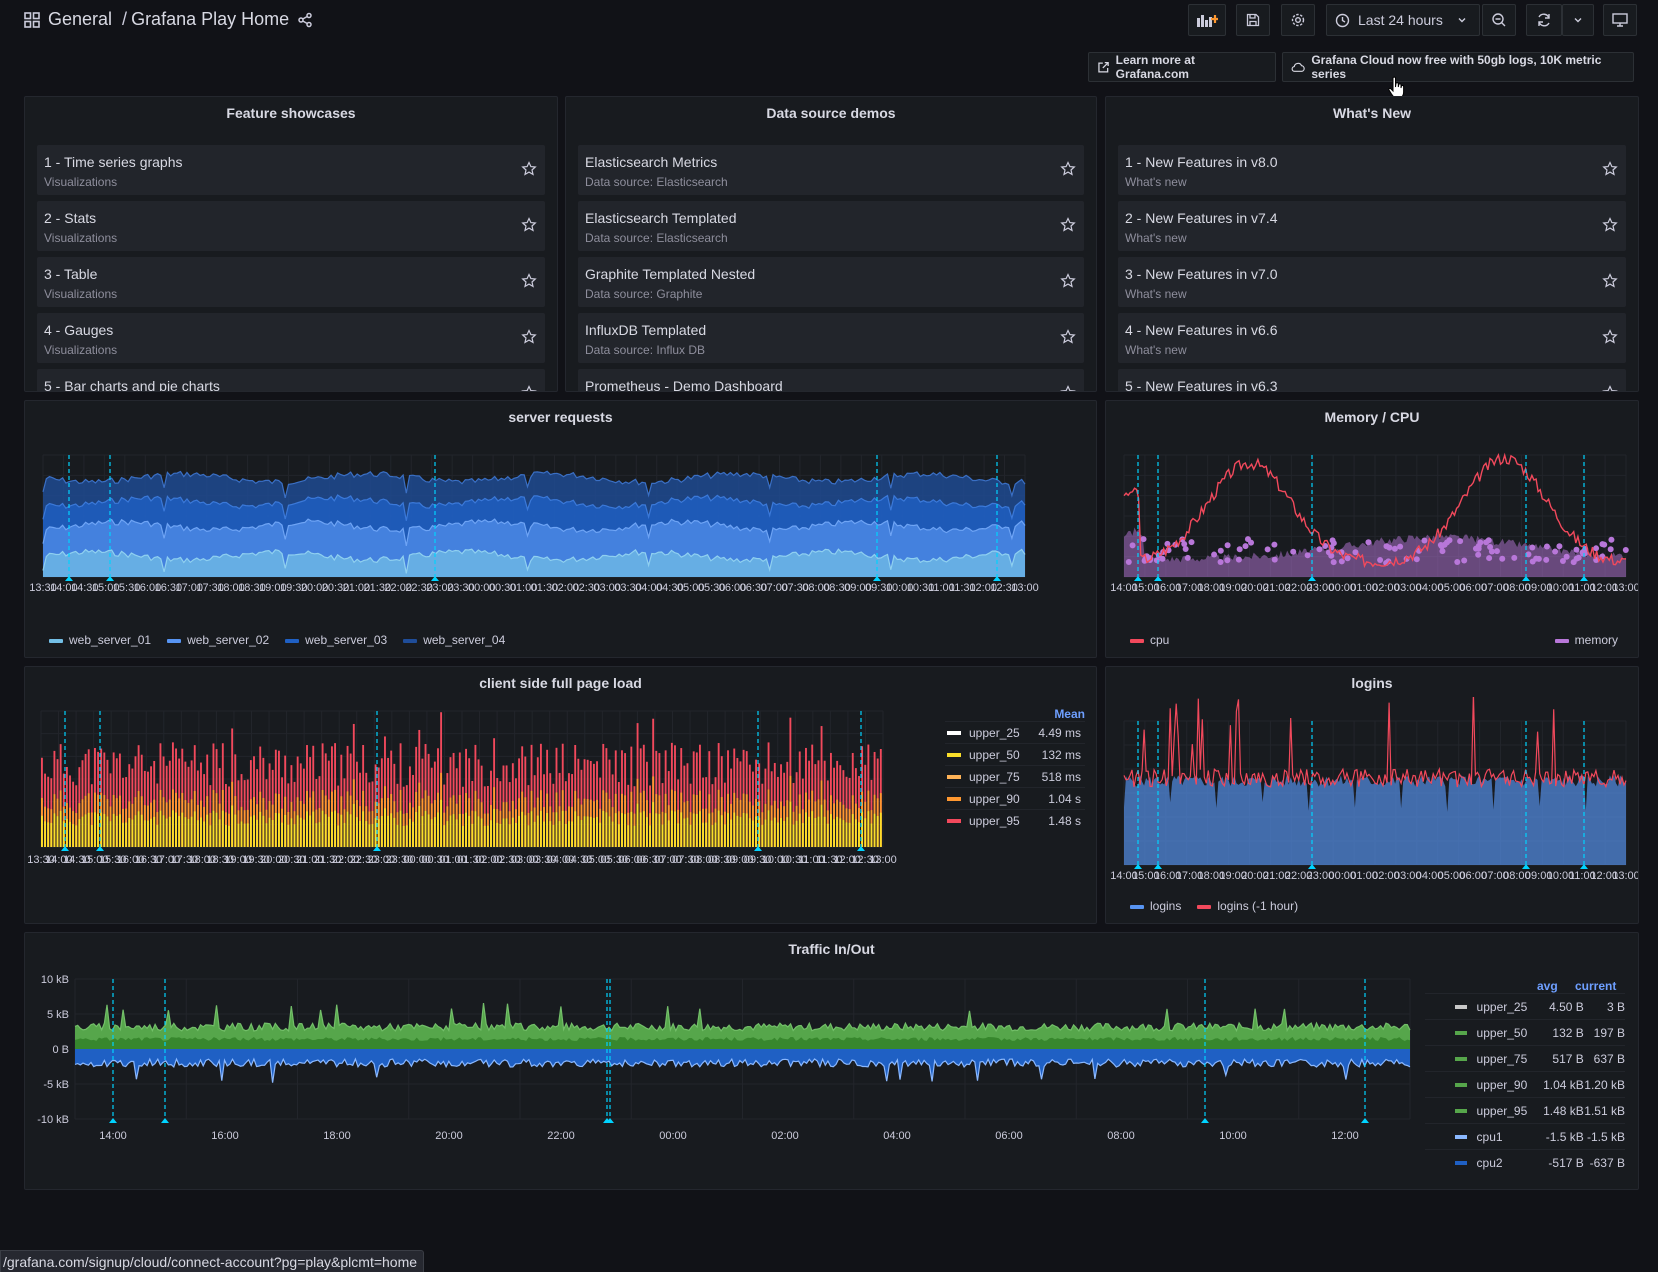 Image resolution: width=1658 pixels, height=1272 pixels. I want to click on legend-row: upper_50 132 ms, so click(1015, 754).